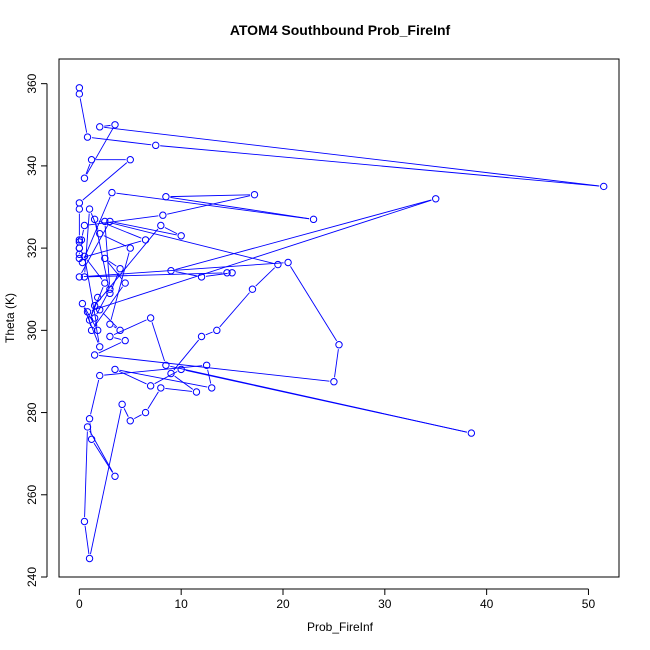  I want to click on x-axis: 0 10 20 30 40 50, so click(335, 599).